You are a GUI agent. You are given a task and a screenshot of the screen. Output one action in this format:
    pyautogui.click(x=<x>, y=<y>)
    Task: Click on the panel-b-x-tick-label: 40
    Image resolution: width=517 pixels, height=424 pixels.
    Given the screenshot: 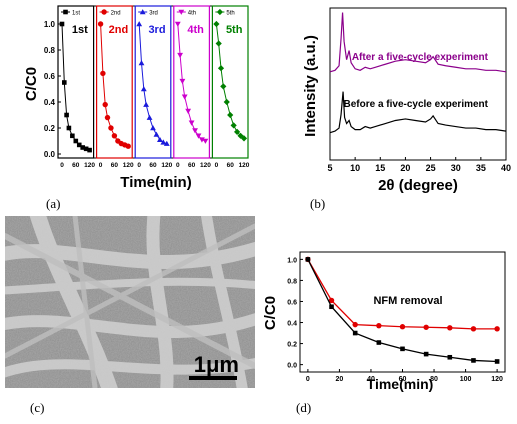 What is the action you would take?
    pyautogui.click(x=506, y=168)
    